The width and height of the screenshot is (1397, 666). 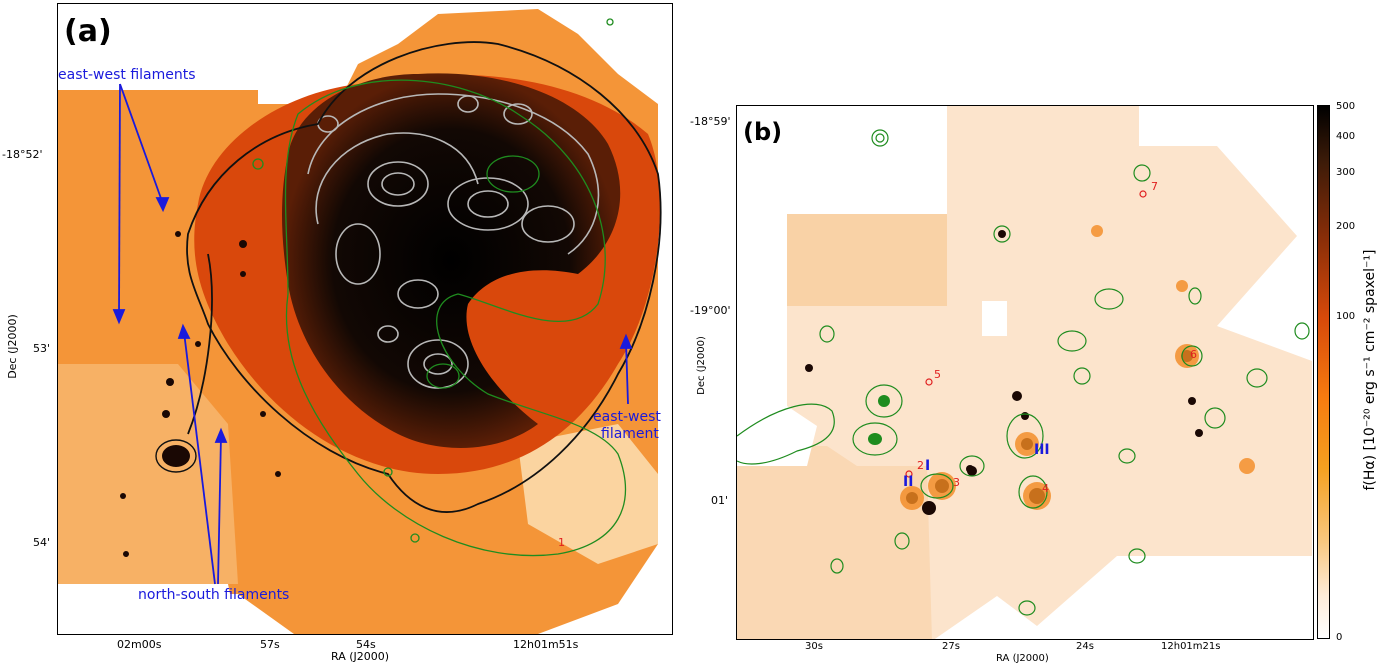 I want to click on panel-b-dec-tick-1: -19°00', so click(x=710, y=310).